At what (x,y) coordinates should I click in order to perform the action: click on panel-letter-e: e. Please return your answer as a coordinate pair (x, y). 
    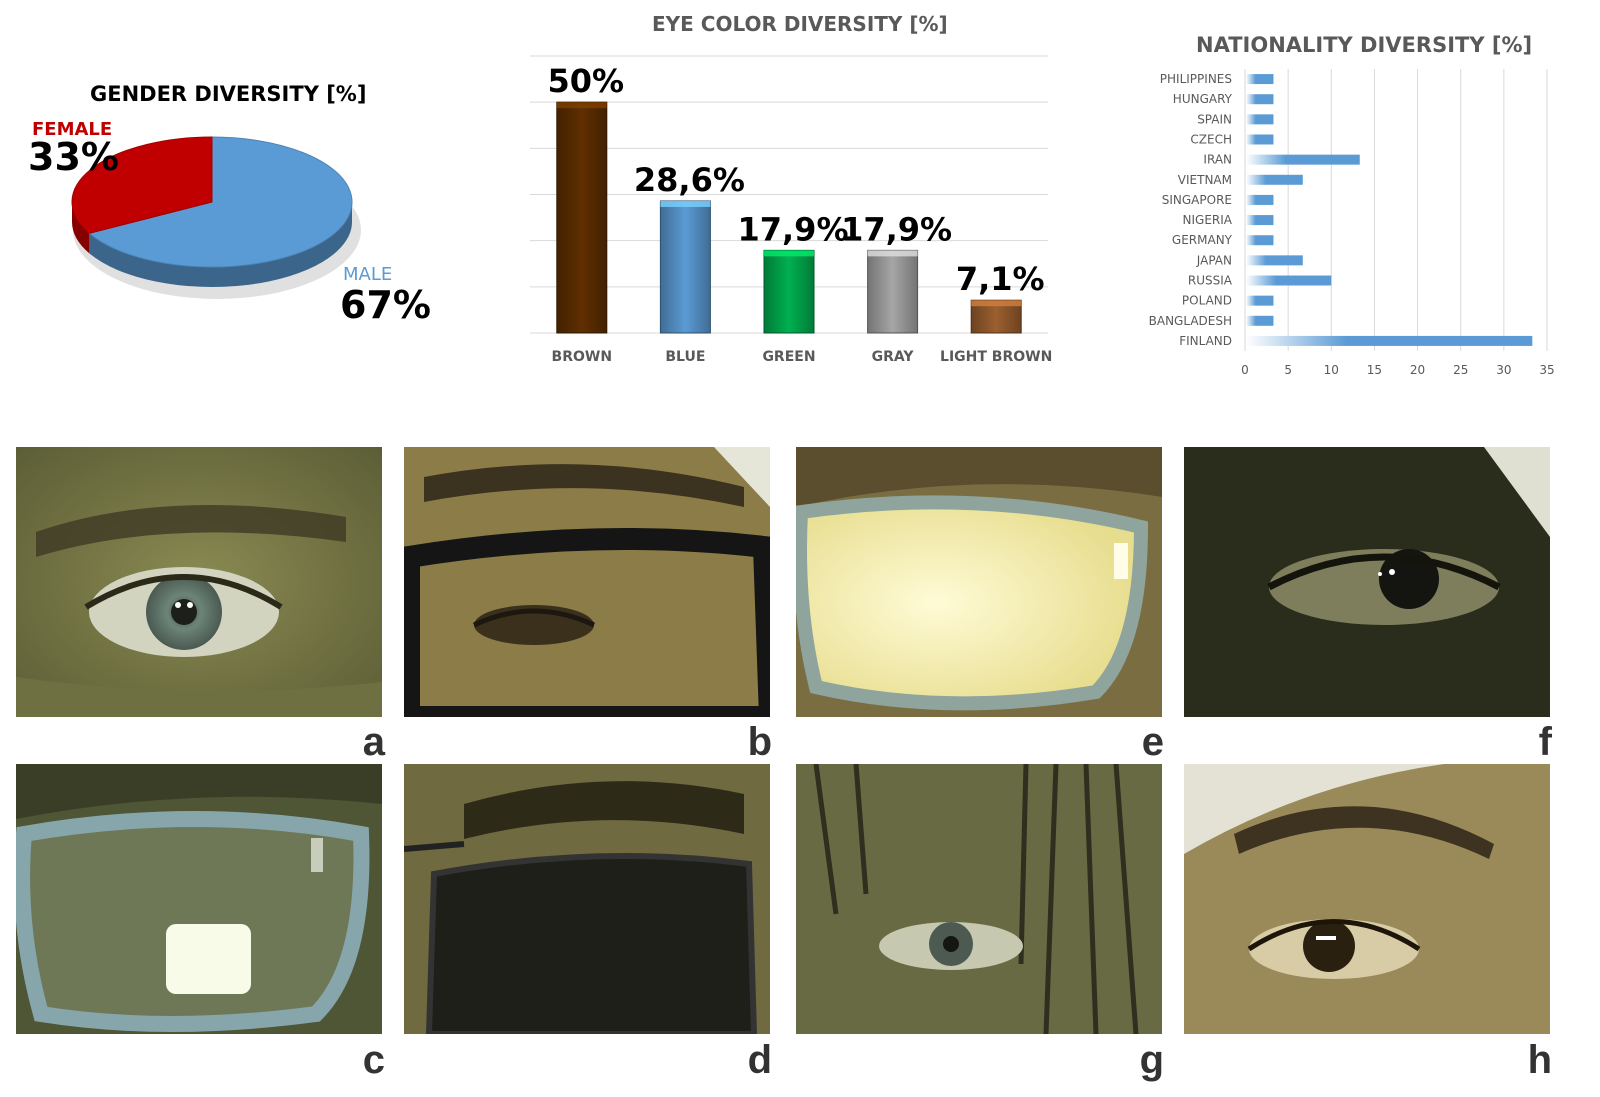
    Looking at the image, I should click on (1152, 742).